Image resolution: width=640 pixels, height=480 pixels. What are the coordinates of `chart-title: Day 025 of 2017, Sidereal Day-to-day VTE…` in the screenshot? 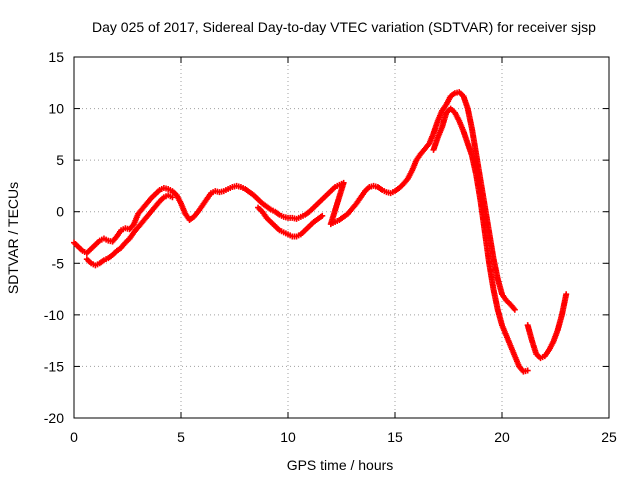 It's located at (344, 27).